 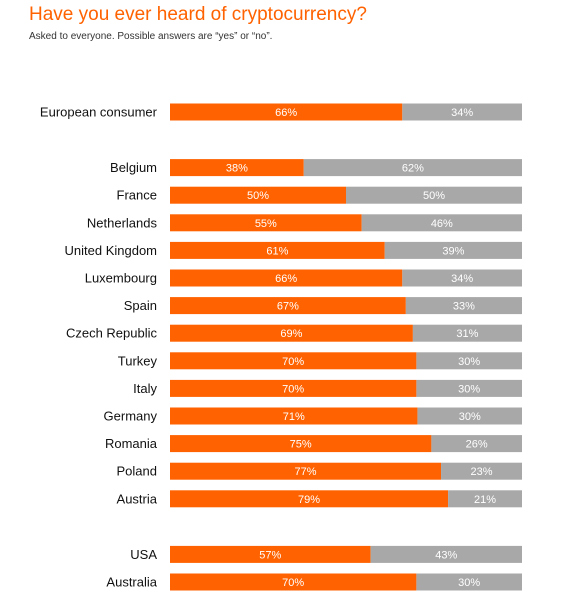 I want to click on data-label-no: 23%, so click(x=482, y=472).